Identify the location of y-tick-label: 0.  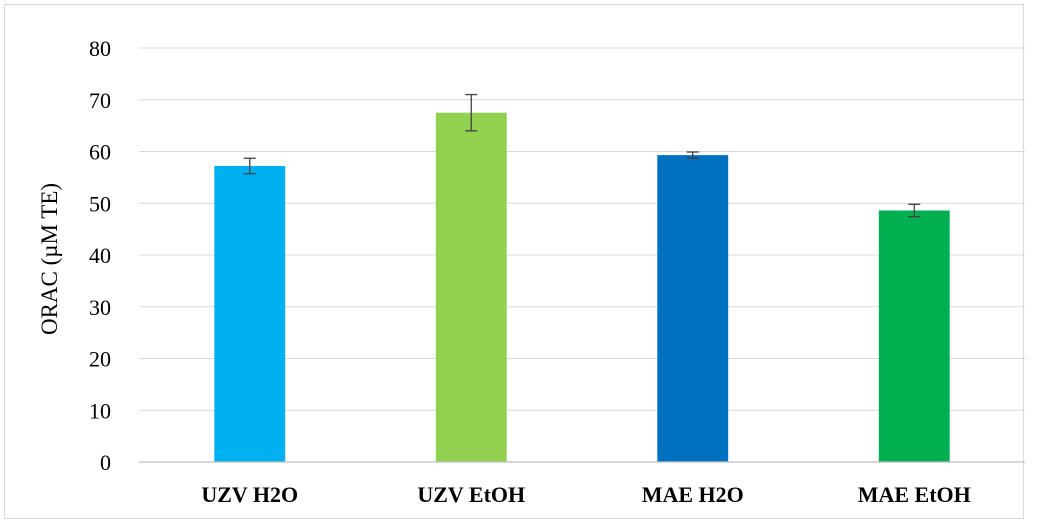
(105, 462).